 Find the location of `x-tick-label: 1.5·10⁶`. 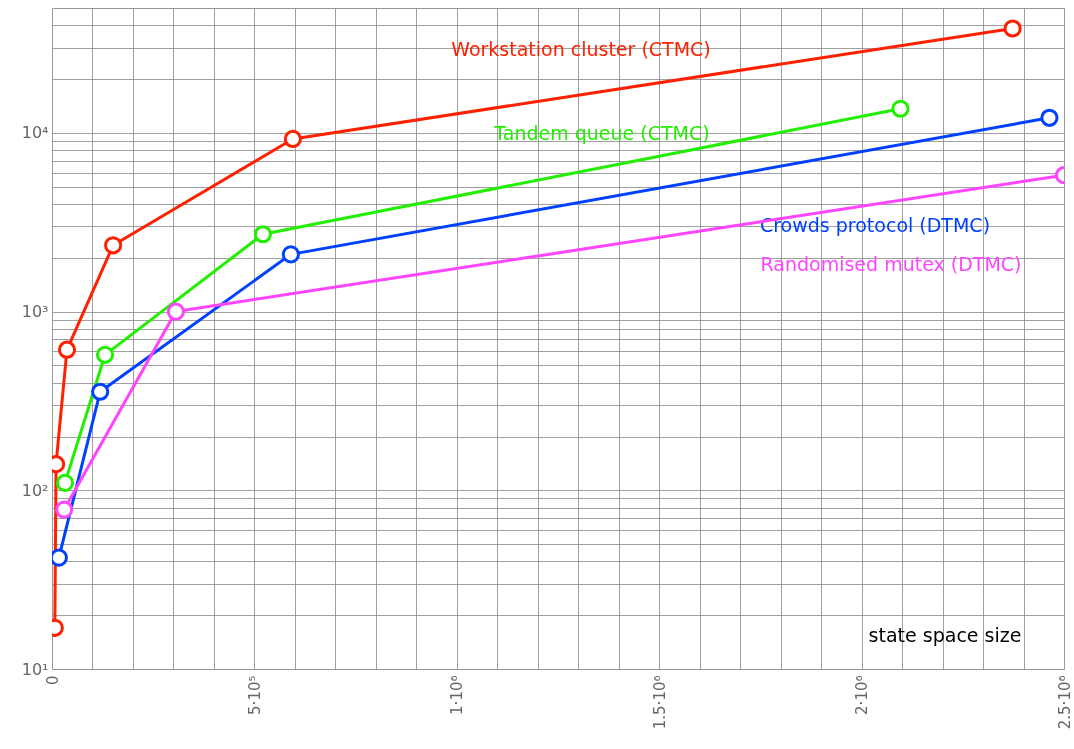

x-tick-label: 1.5·10⁶ is located at coordinates (659, 702).